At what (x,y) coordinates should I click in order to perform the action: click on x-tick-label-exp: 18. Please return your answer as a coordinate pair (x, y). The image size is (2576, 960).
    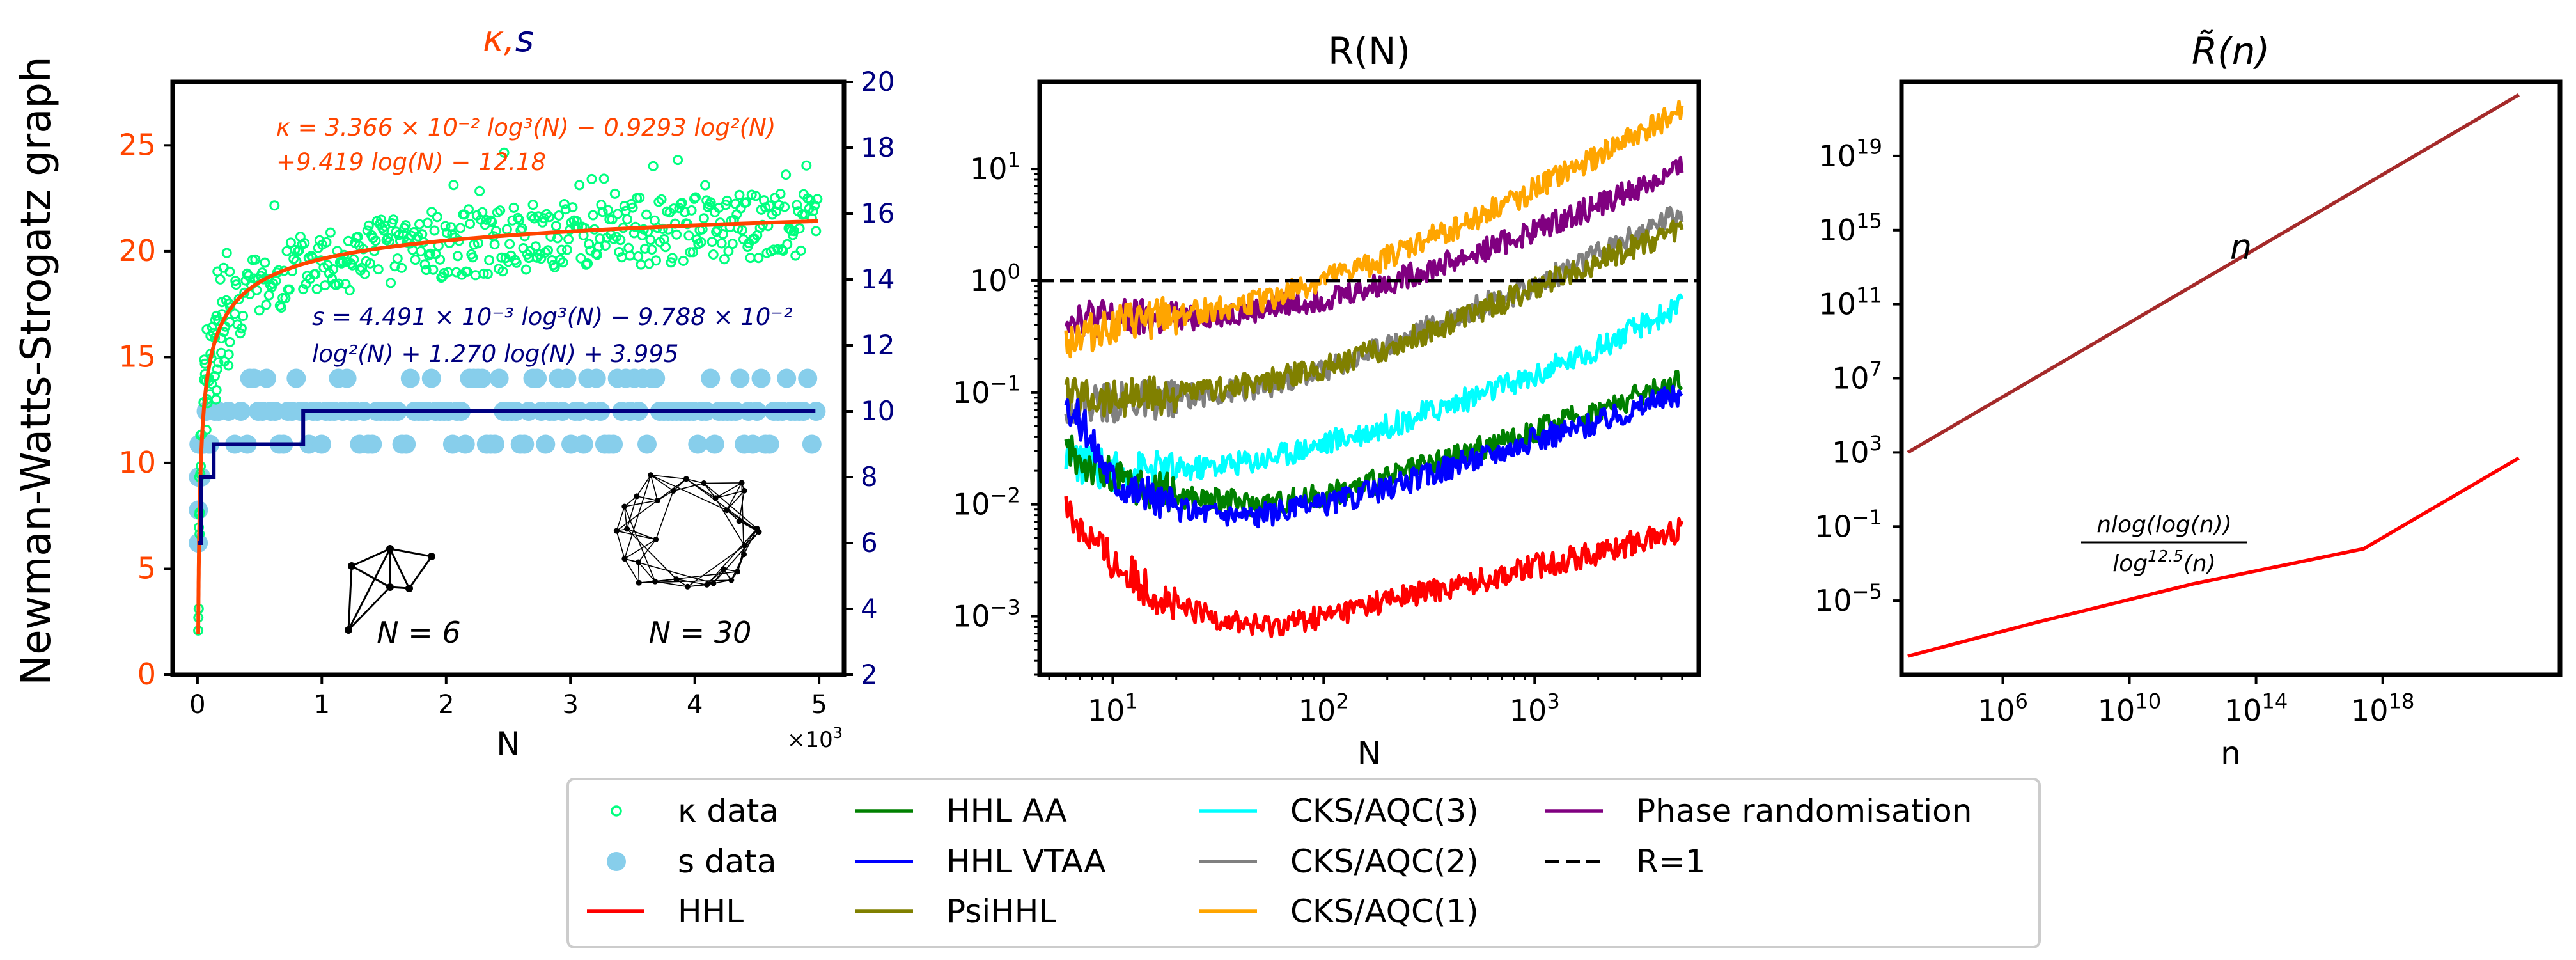
    Looking at the image, I should click on (2401, 701).